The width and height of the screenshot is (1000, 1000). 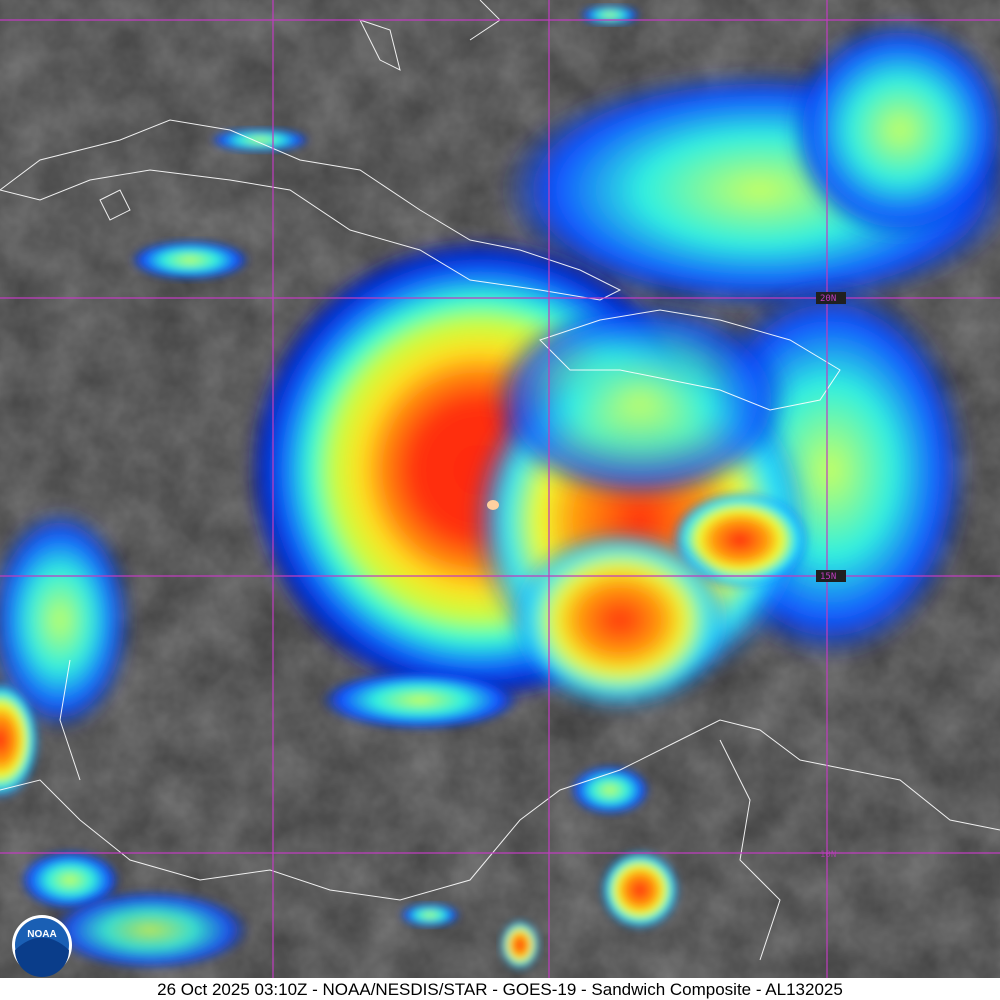 I want to click on logo-text: NOAA, so click(x=41, y=934).